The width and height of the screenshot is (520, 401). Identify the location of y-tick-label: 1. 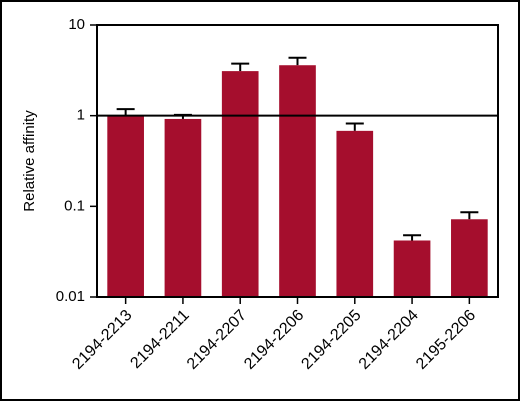
(81, 115).